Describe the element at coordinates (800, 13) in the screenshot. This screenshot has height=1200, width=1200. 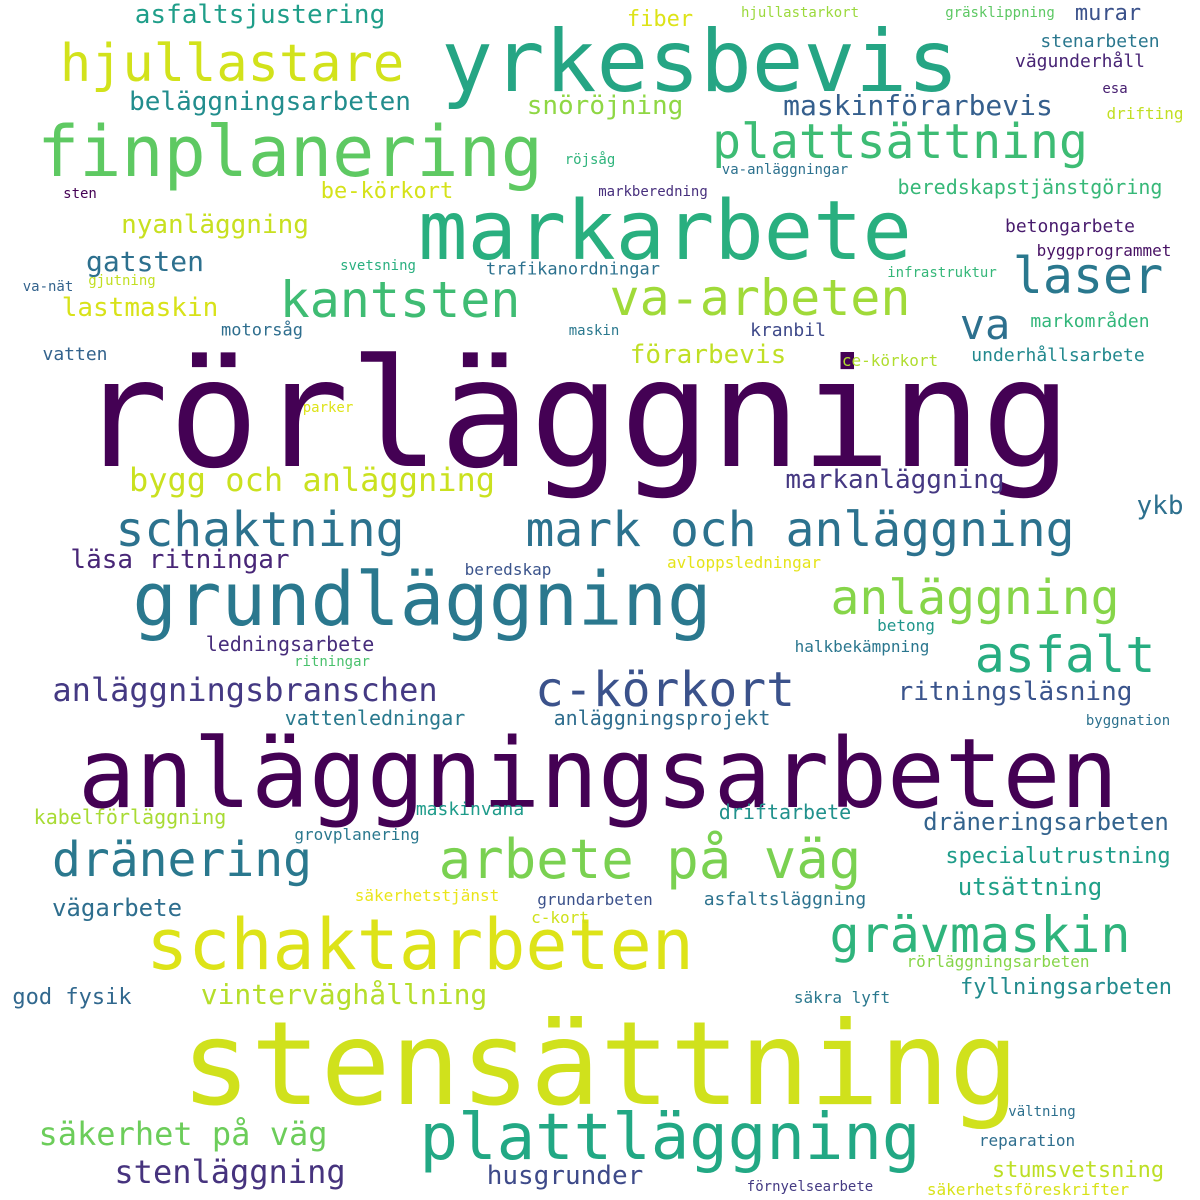
I see `word-hjullastarkort: hjullastarkort` at that location.